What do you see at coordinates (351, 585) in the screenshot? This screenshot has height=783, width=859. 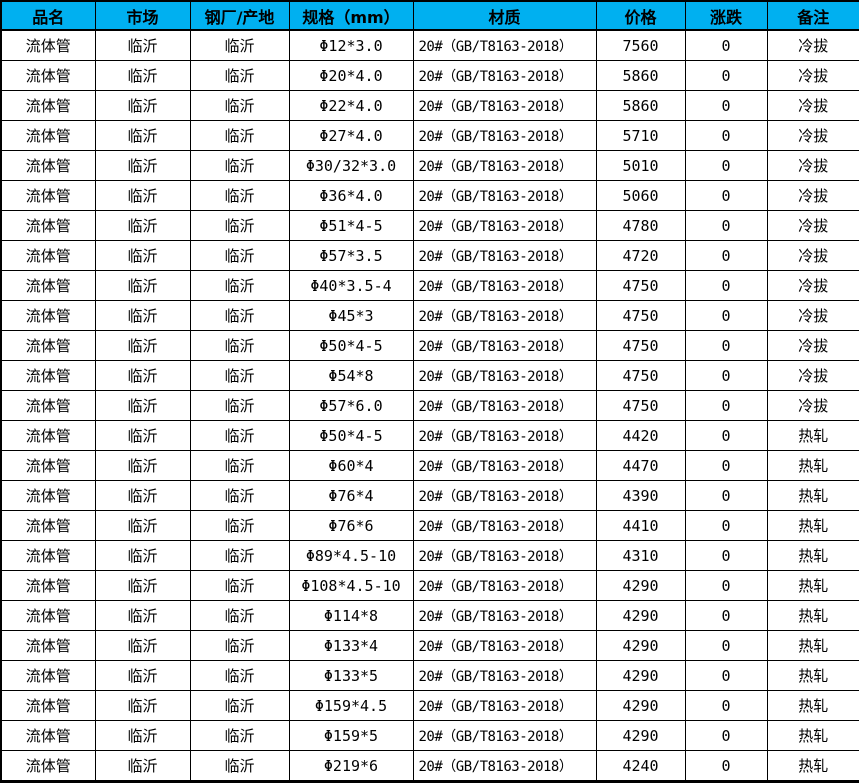 I see `spec-cell: Φ108*4.5-10` at bounding box center [351, 585].